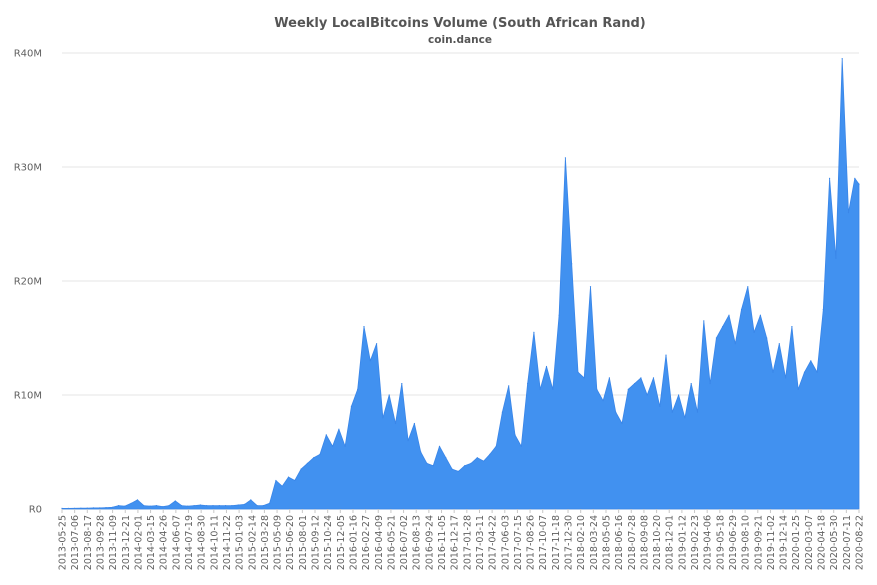 The width and height of the screenshot is (877, 585). What do you see at coordinates (460, 40) in the screenshot?
I see `chart-subtitle: coin.dance` at bounding box center [460, 40].